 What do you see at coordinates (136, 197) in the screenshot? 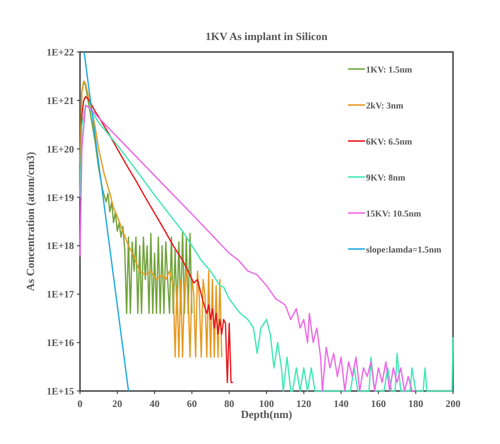
I see `line-series` at bounding box center [136, 197].